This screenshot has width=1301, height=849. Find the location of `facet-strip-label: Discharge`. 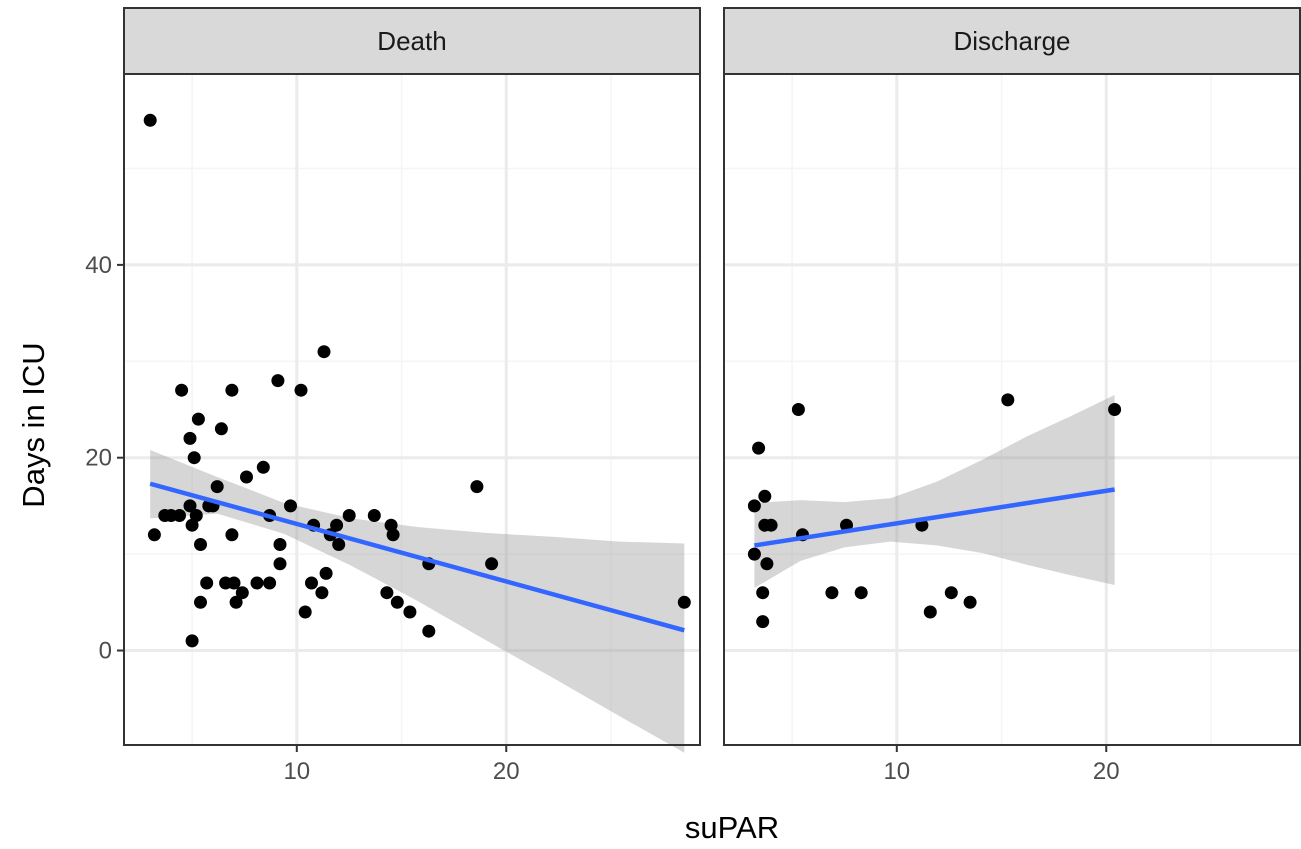

facet-strip-label: Discharge is located at coordinates (1011, 41).